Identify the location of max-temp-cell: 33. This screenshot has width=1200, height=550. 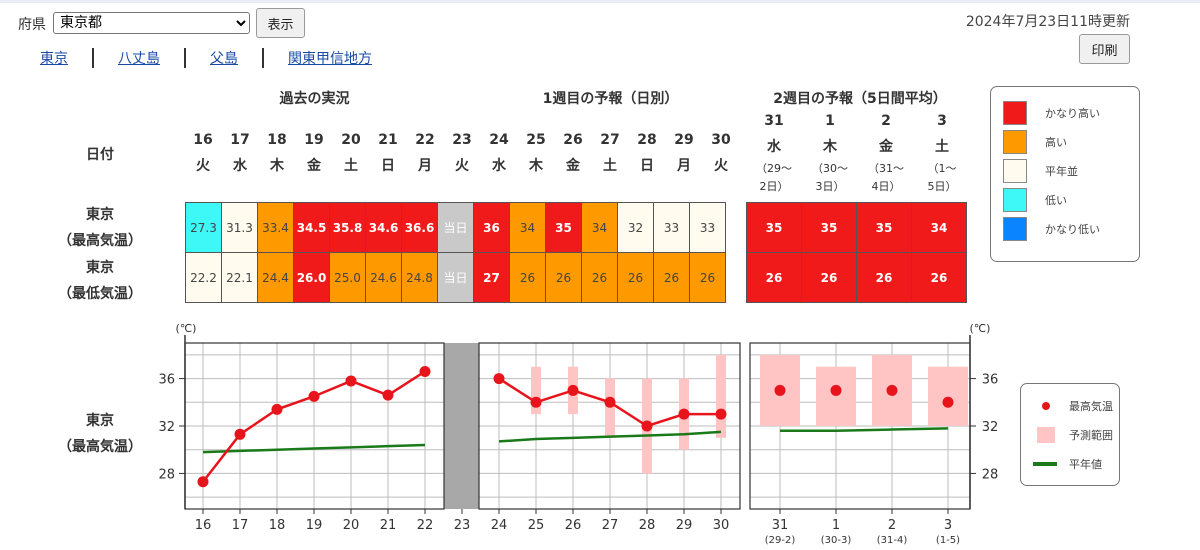
(671, 227).